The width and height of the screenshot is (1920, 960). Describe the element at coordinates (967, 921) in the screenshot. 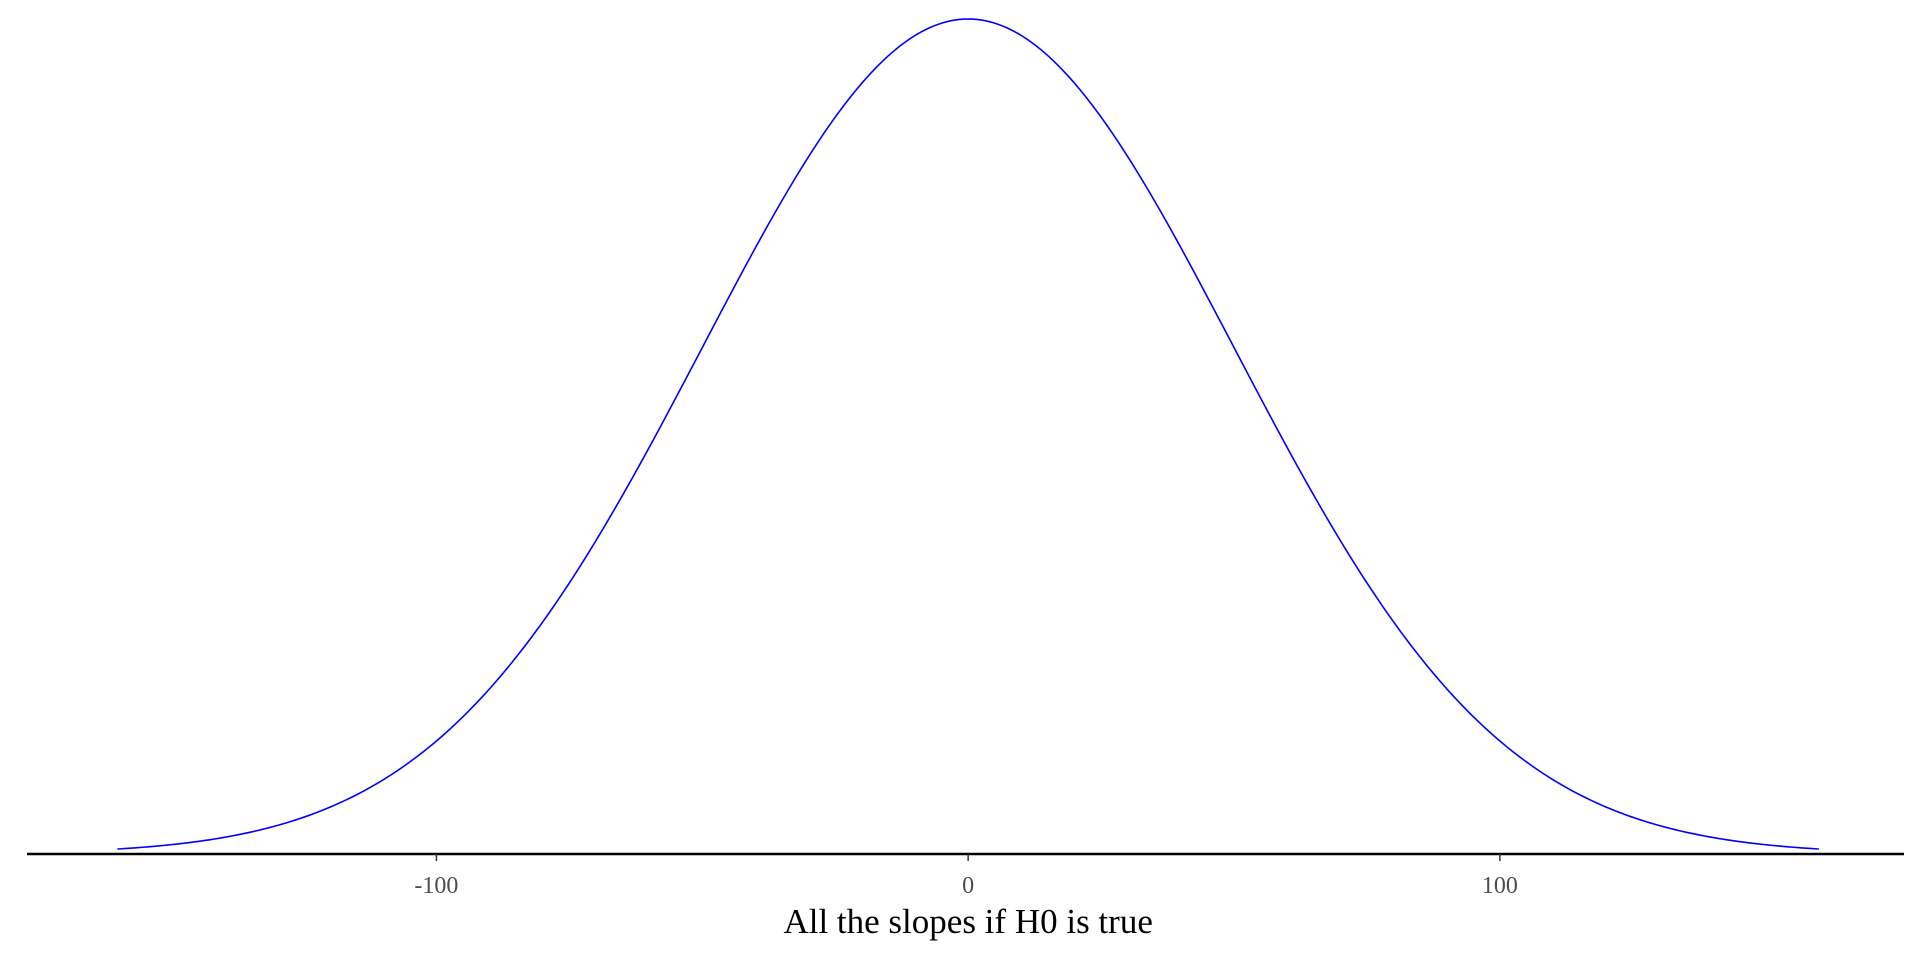

I see `x-axis-title: All the slopes if H0 is true` at that location.